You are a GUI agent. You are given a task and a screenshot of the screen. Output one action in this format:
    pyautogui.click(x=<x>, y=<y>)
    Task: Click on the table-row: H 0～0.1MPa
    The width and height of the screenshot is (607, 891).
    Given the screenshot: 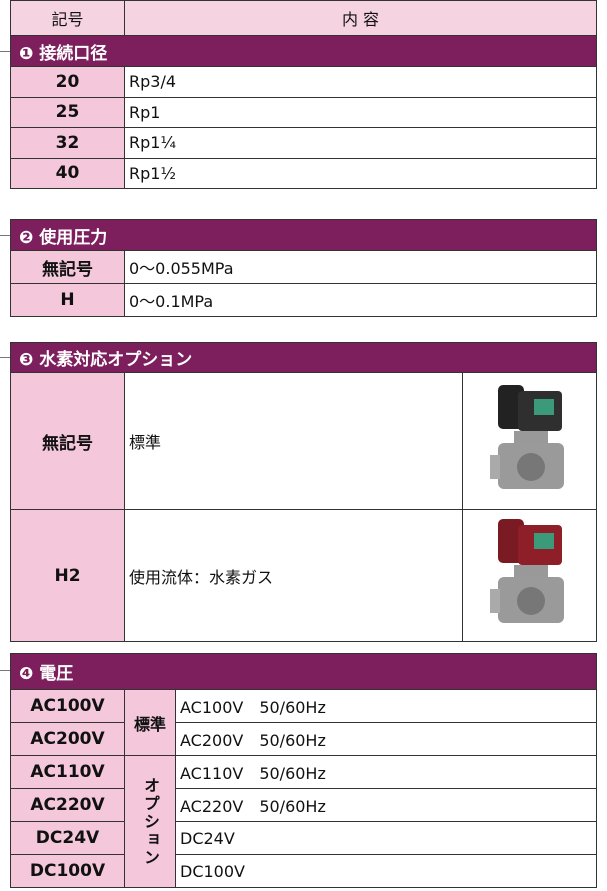 What is the action you would take?
    pyautogui.click(x=303, y=300)
    